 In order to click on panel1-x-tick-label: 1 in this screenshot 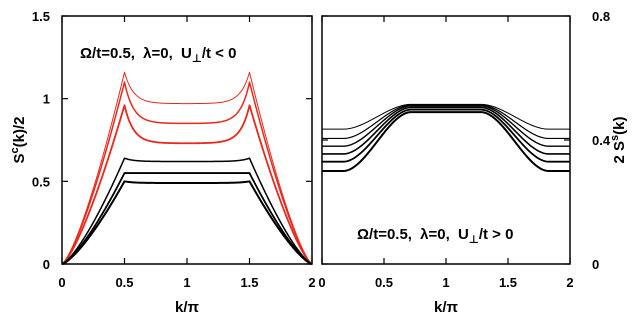, I will do `click(445, 282)`.